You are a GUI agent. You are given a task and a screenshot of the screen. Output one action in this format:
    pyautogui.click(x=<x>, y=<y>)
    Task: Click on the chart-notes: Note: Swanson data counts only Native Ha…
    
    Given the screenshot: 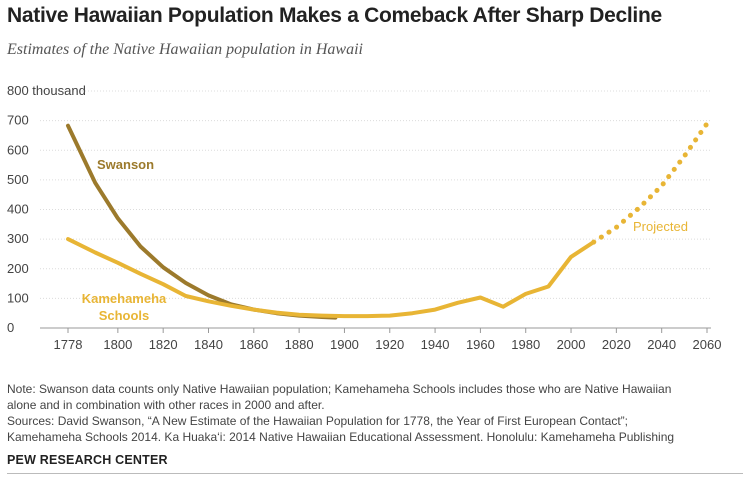 What is the action you would take?
    pyautogui.click(x=377, y=413)
    